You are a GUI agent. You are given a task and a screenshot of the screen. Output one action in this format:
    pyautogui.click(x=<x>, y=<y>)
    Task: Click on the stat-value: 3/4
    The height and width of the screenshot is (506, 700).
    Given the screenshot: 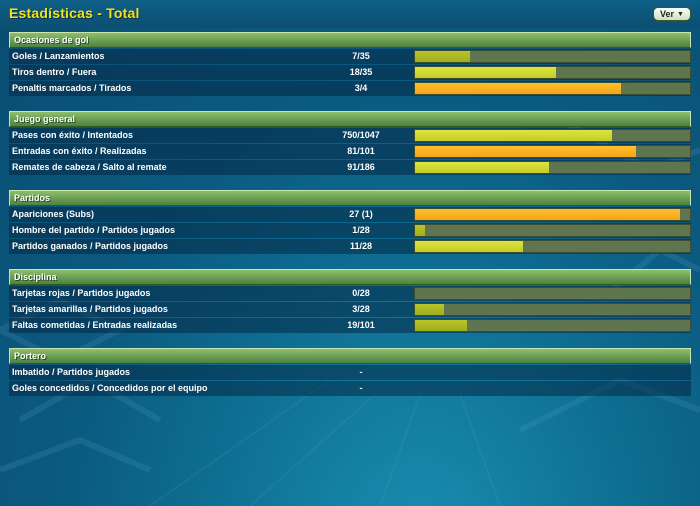 What is the action you would take?
    pyautogui.click(x=361, y=88)
    